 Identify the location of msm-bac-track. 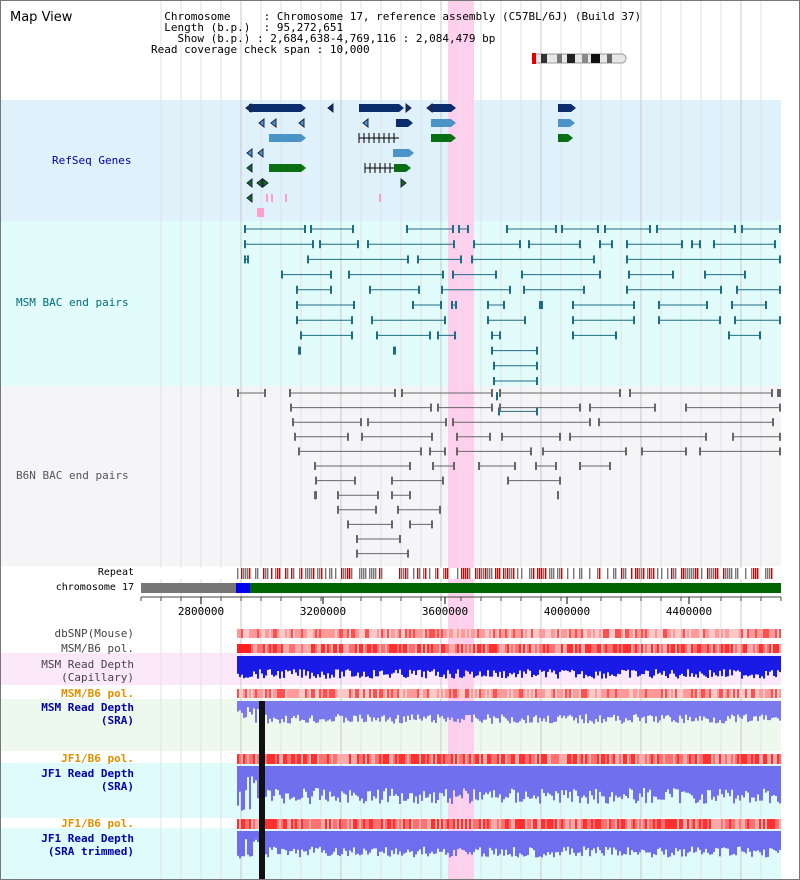
(512, 320).